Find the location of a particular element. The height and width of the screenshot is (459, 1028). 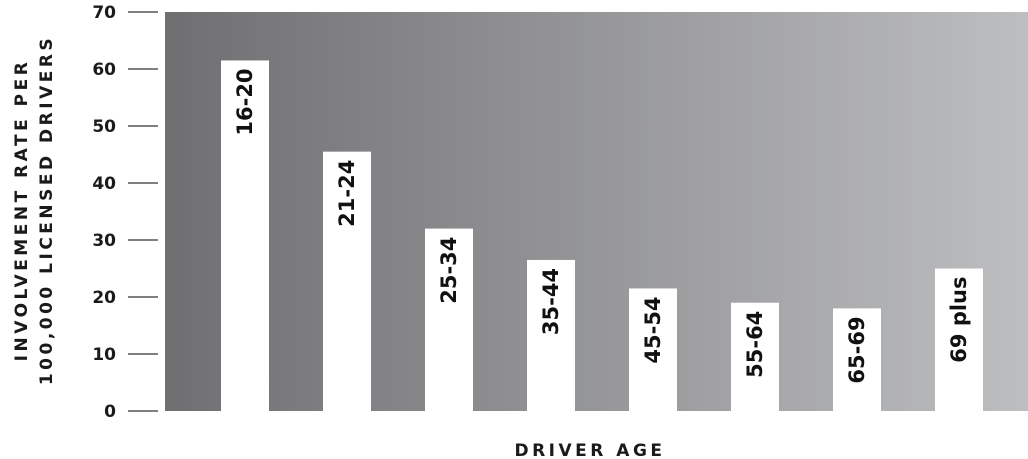

y-tick-label: 50 is located at coordinates (104, 127).